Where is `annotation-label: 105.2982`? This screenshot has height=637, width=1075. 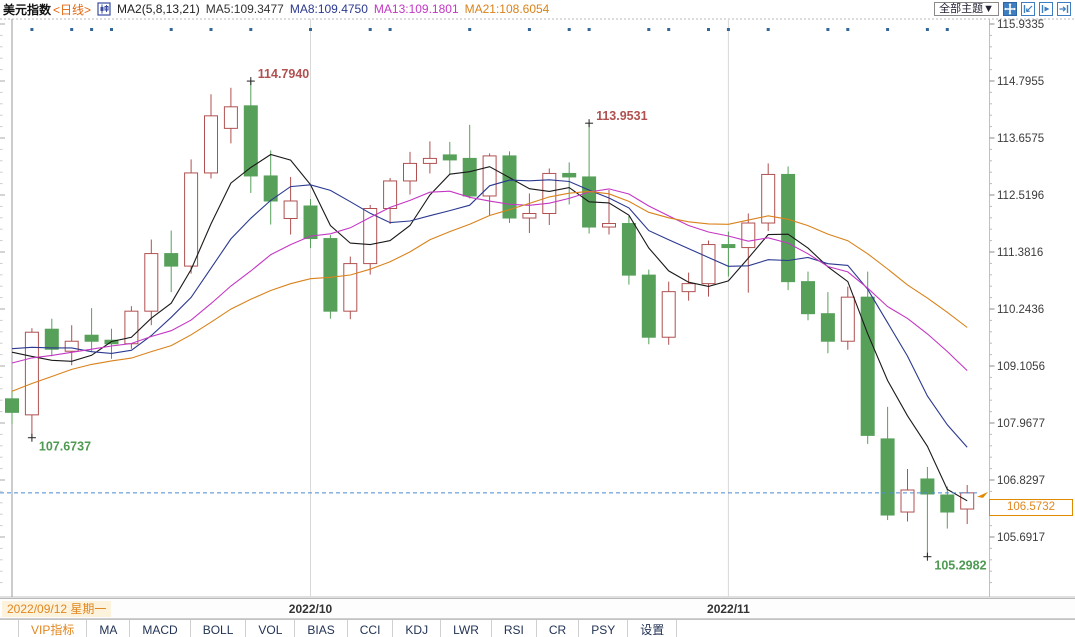
annotation-label: 105.2982 is located at coordinates (960, 566).